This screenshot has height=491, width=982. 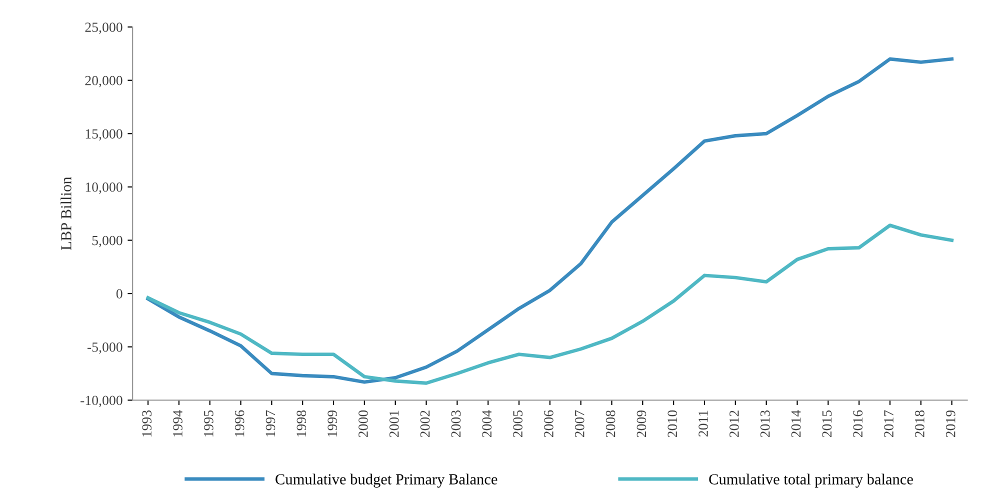 What do you see at coordinates (104, 188) in the screenshot?
I see `y-tick-label: 10,000` at bounding box center [104, 188].